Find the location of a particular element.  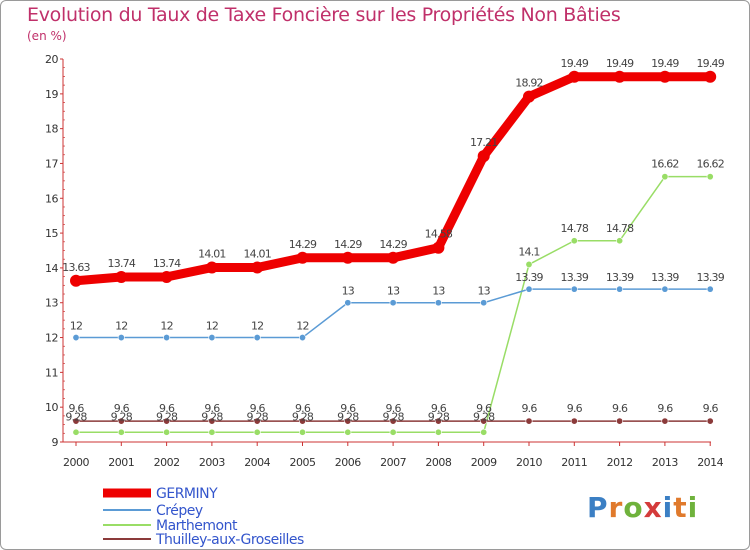

legend-label: GERMINY is located at coordinates (187, 494).